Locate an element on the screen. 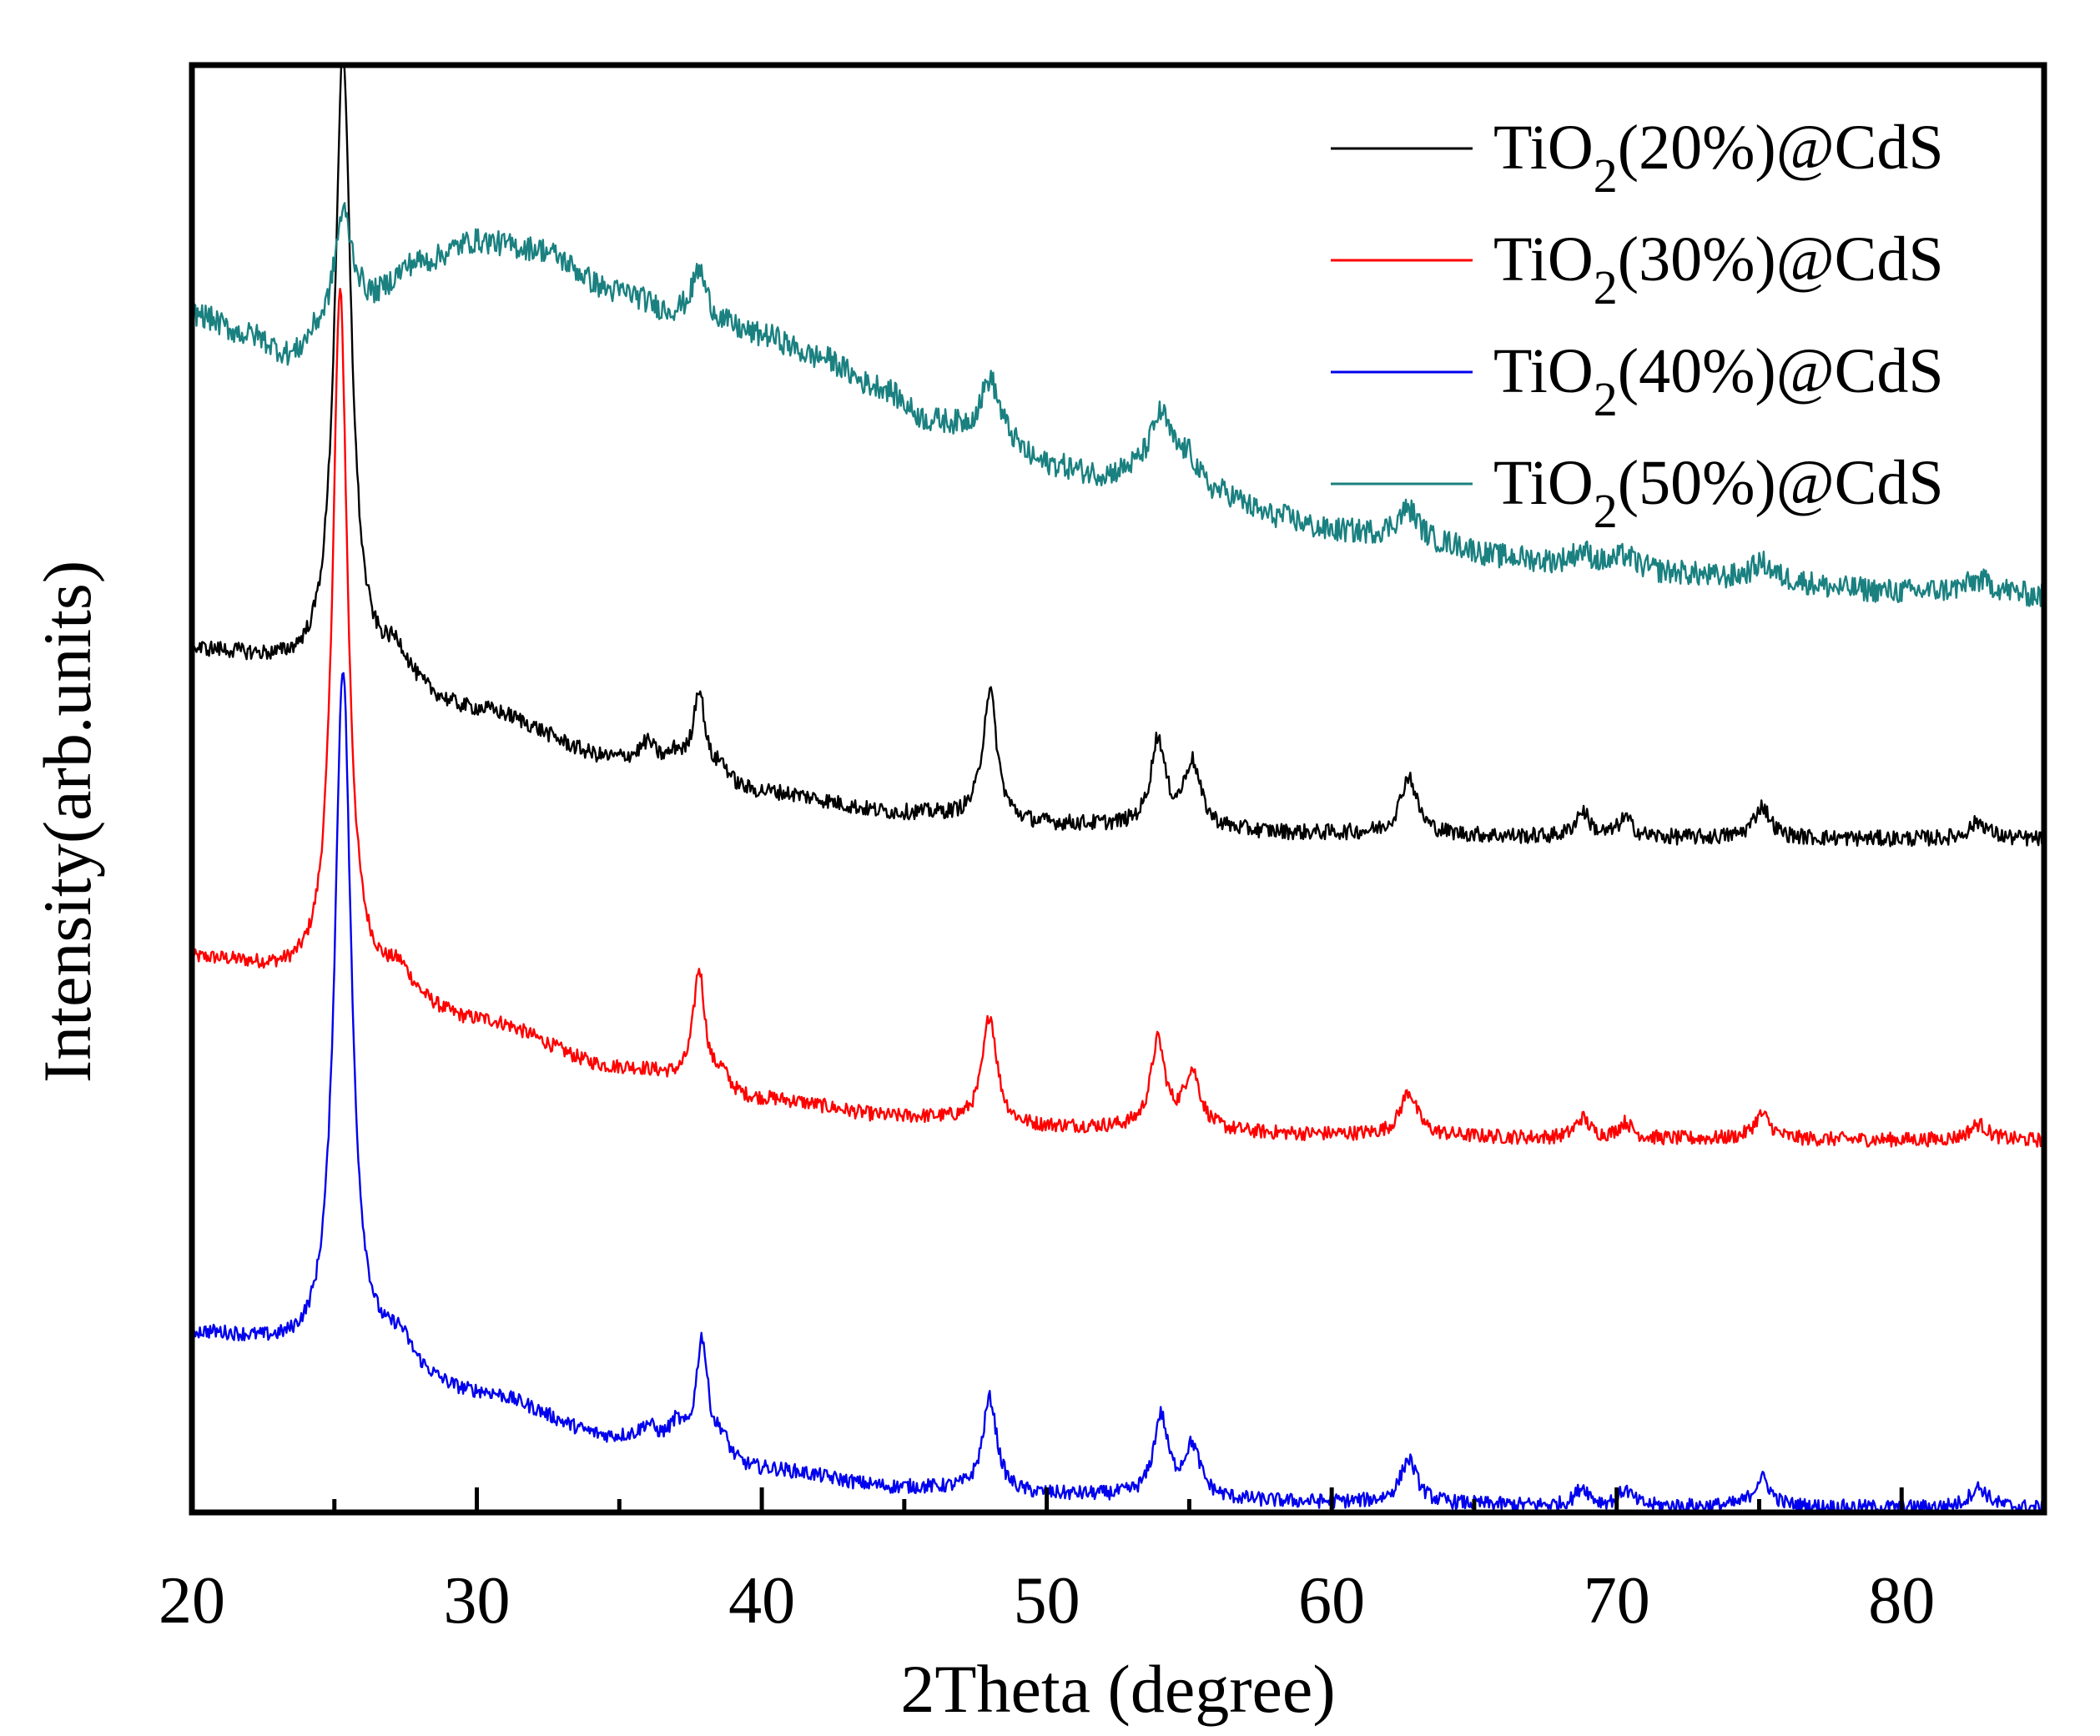 The image size is (2100, 1736). x-axis-title: 2Theta (degree) is located at coordinates (1117, 1689).